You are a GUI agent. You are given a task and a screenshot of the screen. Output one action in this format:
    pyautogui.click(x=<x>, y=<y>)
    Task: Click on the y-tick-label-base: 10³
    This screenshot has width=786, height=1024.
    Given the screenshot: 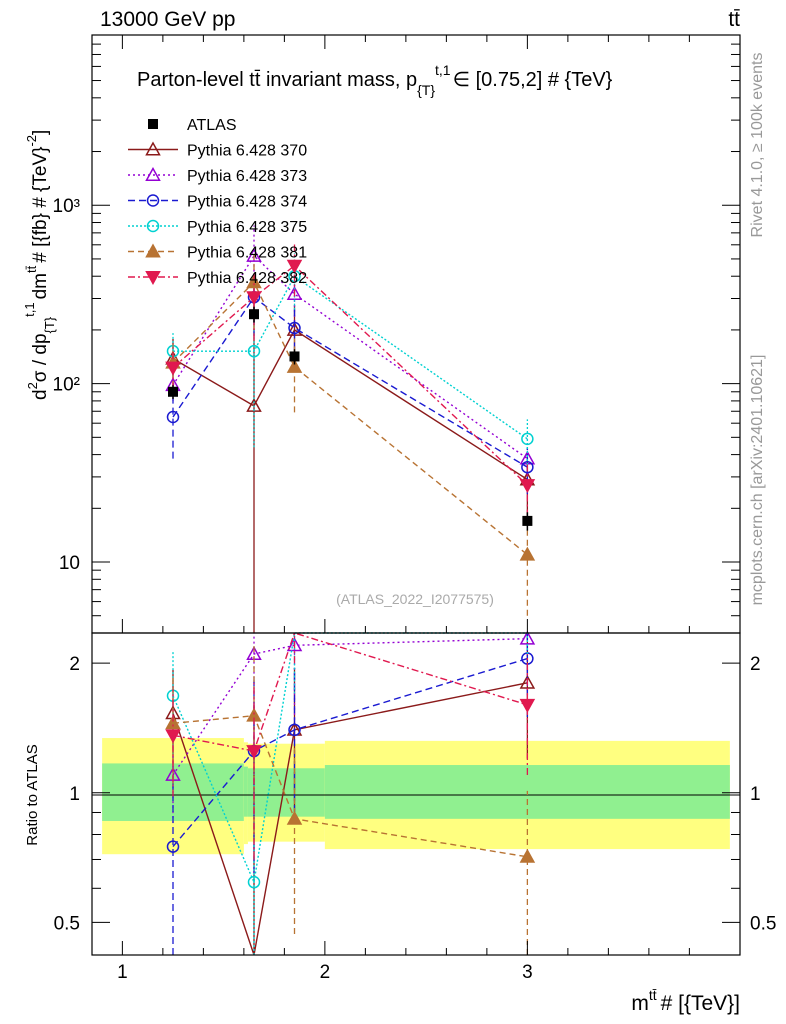 What is the action you would take?
    pyautogui.click(x=66, y=206)
    